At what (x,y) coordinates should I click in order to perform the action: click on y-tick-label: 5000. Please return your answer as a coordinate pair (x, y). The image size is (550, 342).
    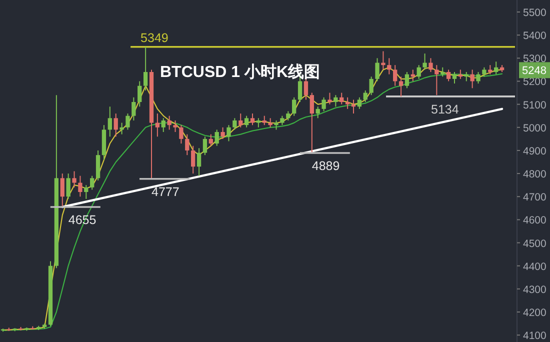
    Looking at the image, I should click on (535, 128).